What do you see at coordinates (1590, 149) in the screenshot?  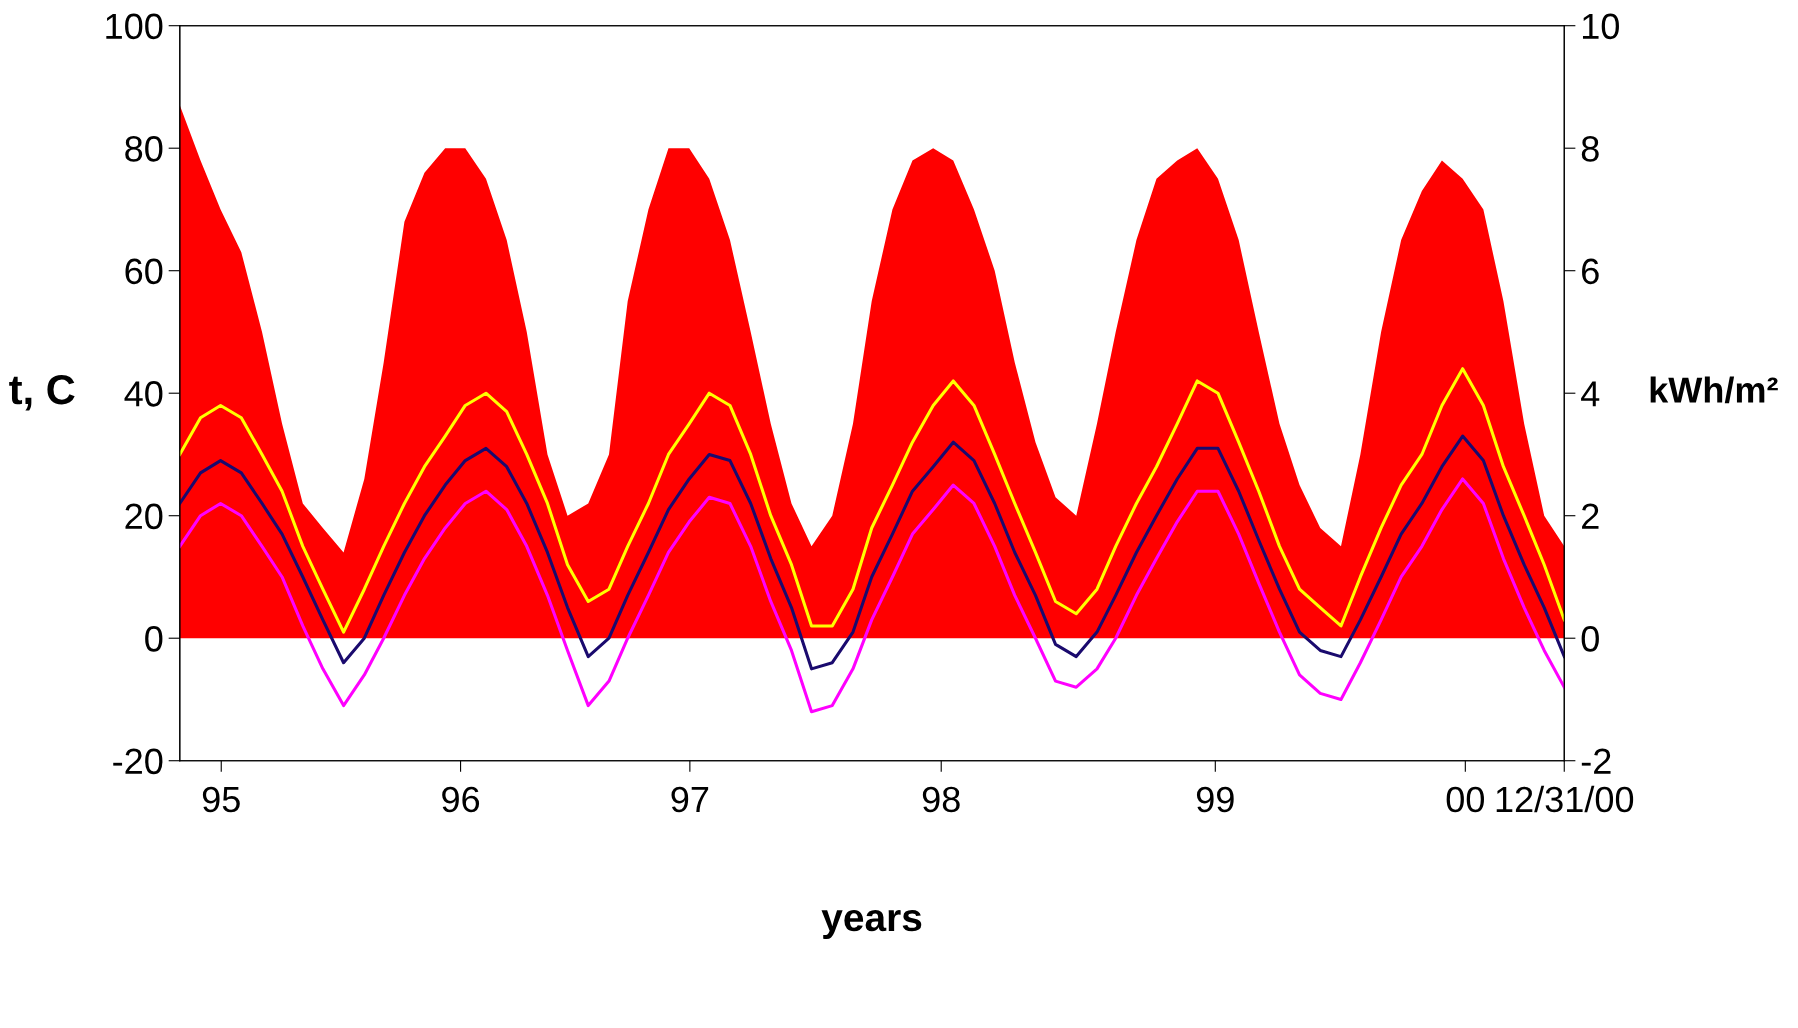 I see `y2-tick-label: 8` at bounding box center [1590, 149].